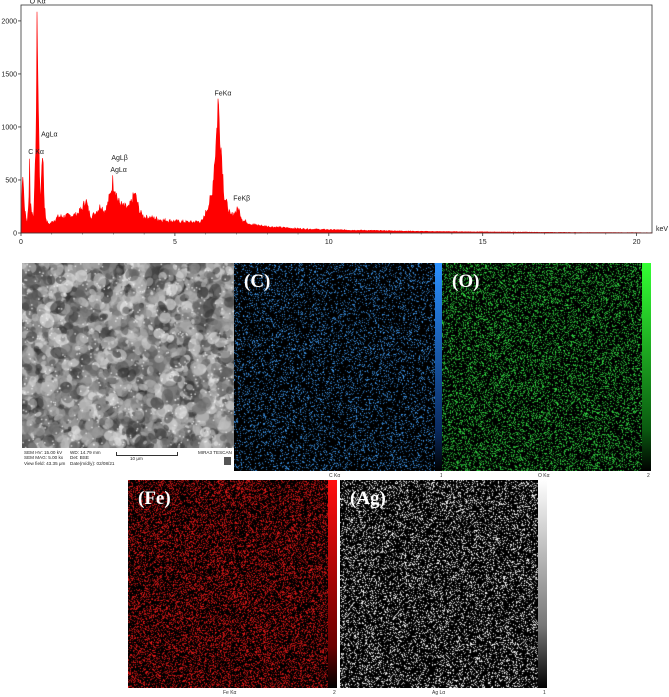 The height and width of the screenshot is (697, 669). Describe the element at coordinates (36, 152) in the screenshot. I see `peak-label: C Kα` at that location.